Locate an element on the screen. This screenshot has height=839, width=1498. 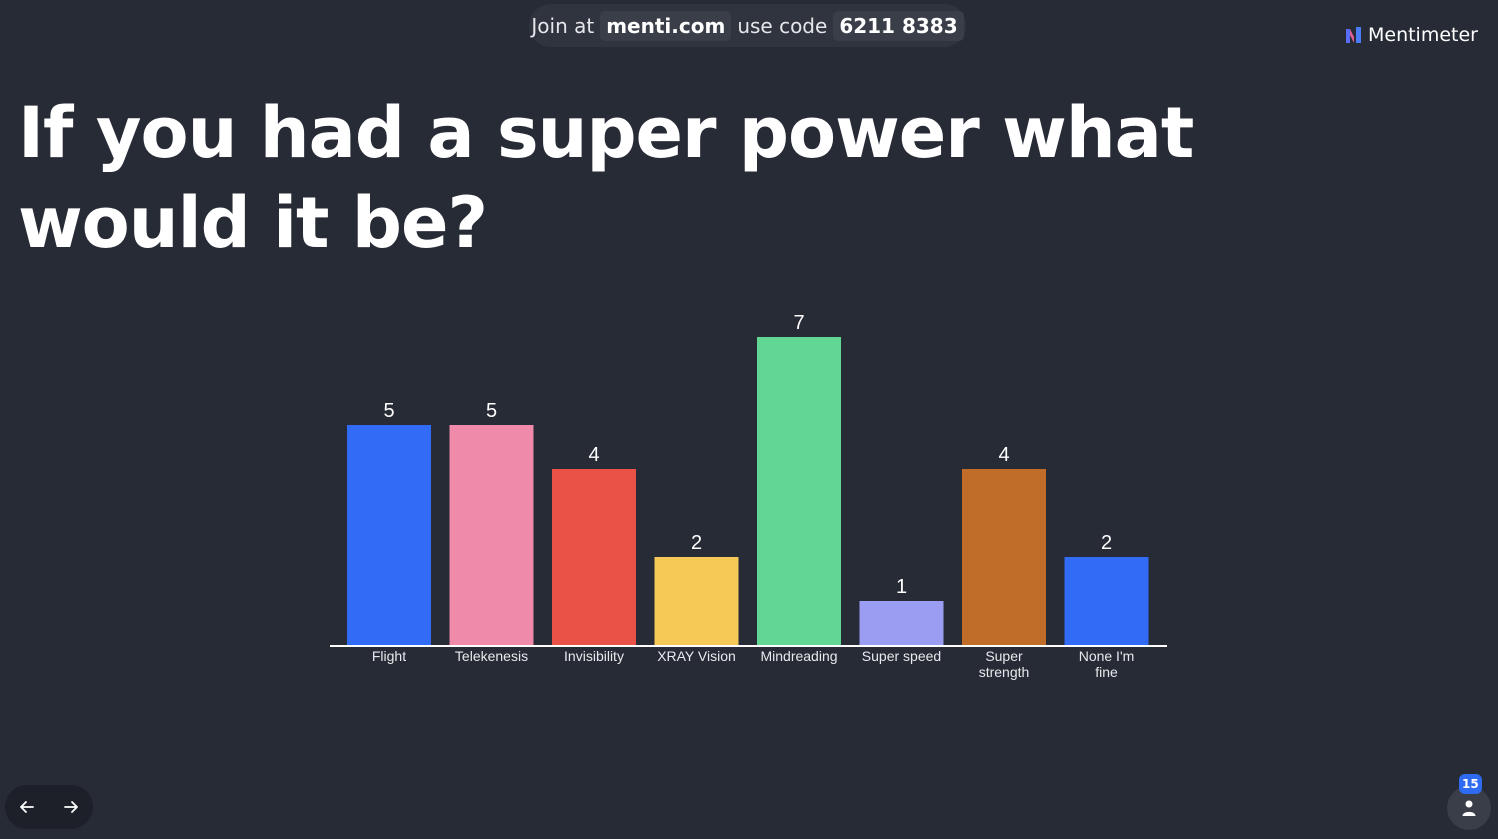
logo-text: Mentimeter is located at coordinates (1422, 35).